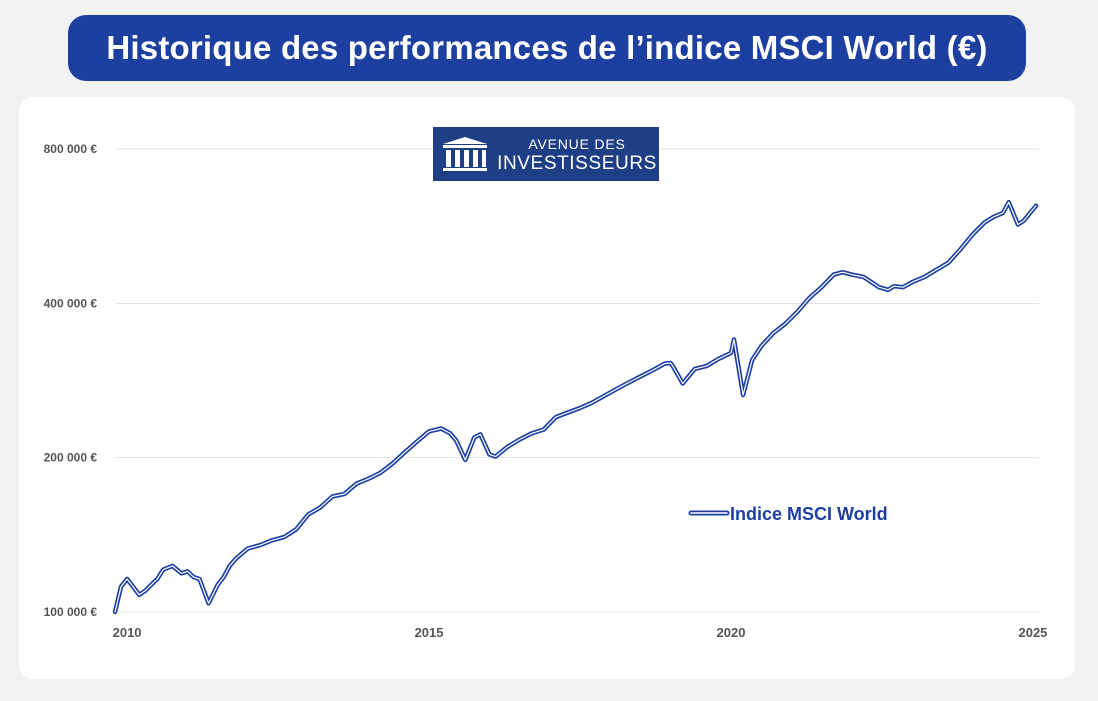  What do you see at coordinates (71, 303) in the screenshot?
I see `y-tick-label: 400 000 €` at bounding box center [71, 303].